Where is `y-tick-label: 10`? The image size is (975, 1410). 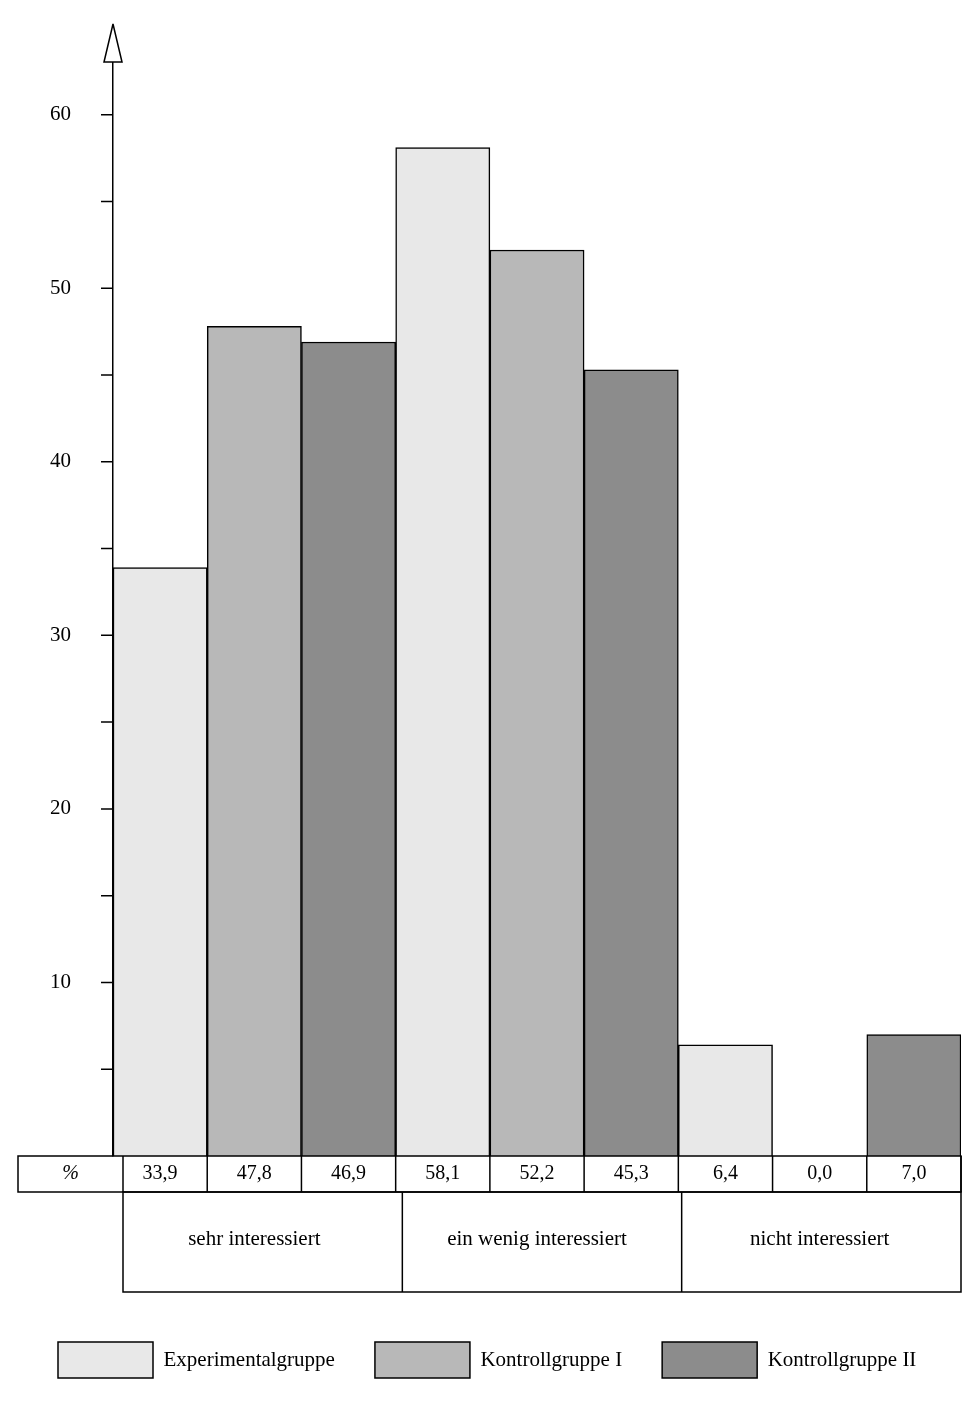
y-tick-label: 10 is located at coordinates (60, 980).